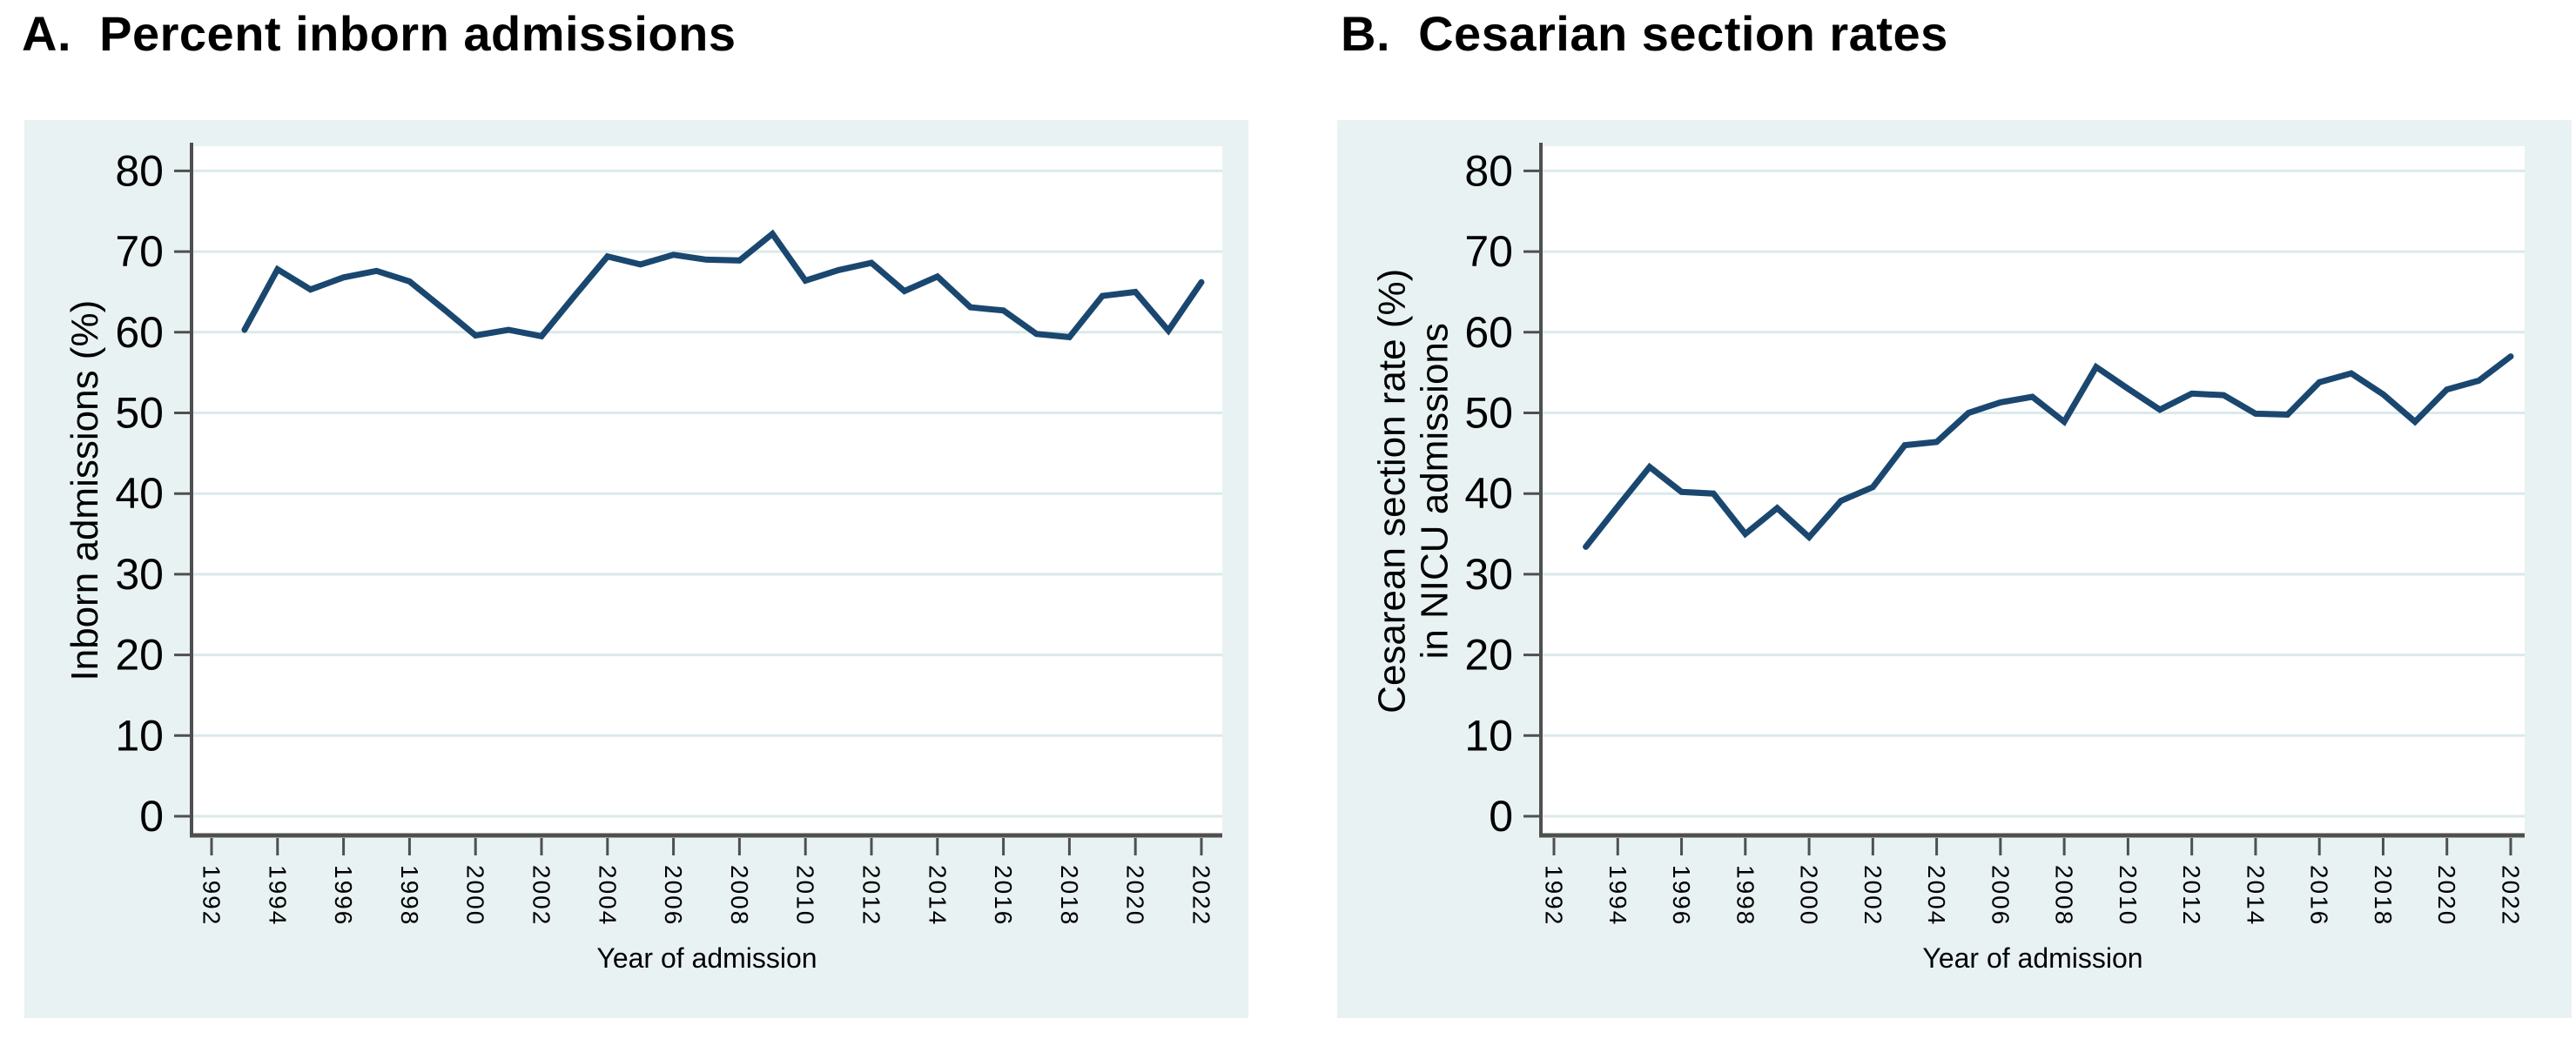  I want to click on y-axis-label-line: Inborn admissions (%), so click(85, 491).